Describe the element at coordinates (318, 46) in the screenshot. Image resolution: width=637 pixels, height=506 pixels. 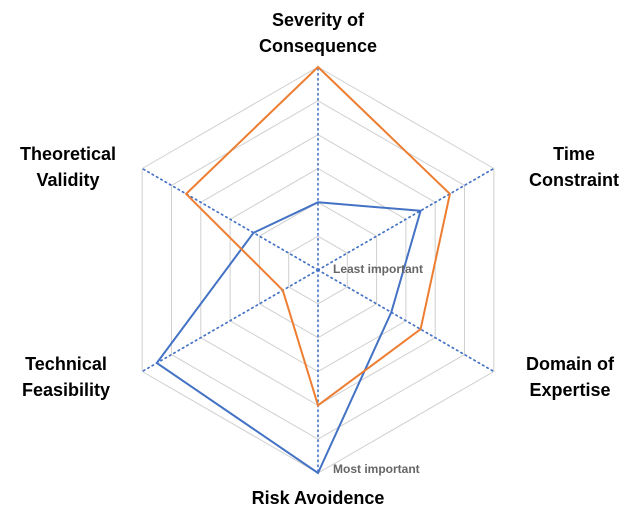
I see `axis-label-severity-line-2: Consequence` at that location.